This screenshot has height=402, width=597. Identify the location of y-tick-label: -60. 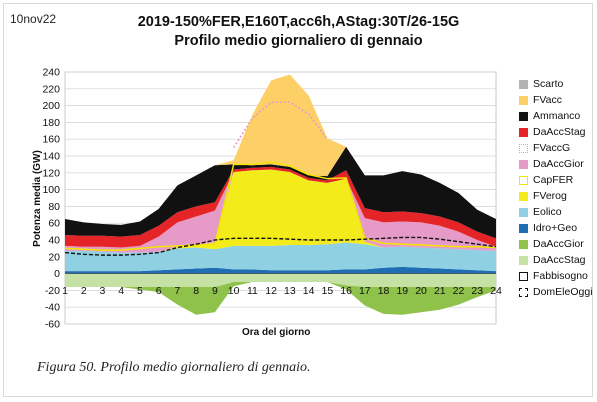
(52, 325).